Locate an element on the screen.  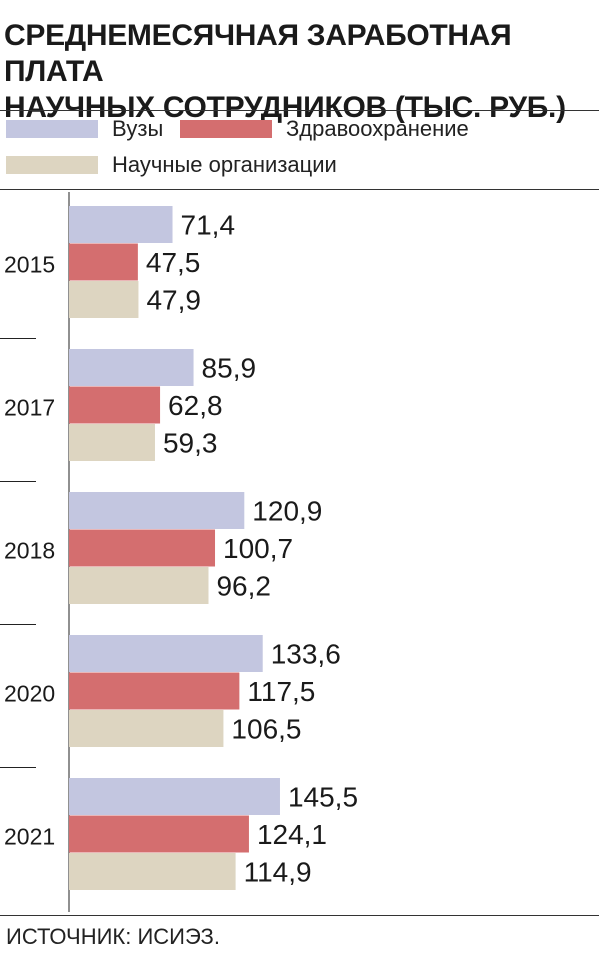
data-label-2015-2: 47,9 is located at coordinates (173, 300).